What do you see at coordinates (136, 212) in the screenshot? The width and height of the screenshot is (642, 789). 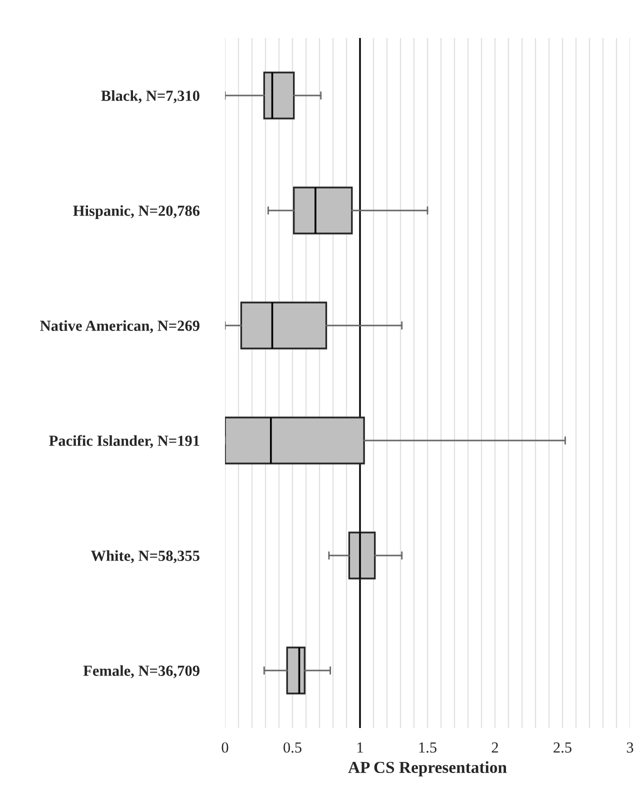 I see `y-tick-label: Hispanic, N=20,786` at bounding box center [136, 212].